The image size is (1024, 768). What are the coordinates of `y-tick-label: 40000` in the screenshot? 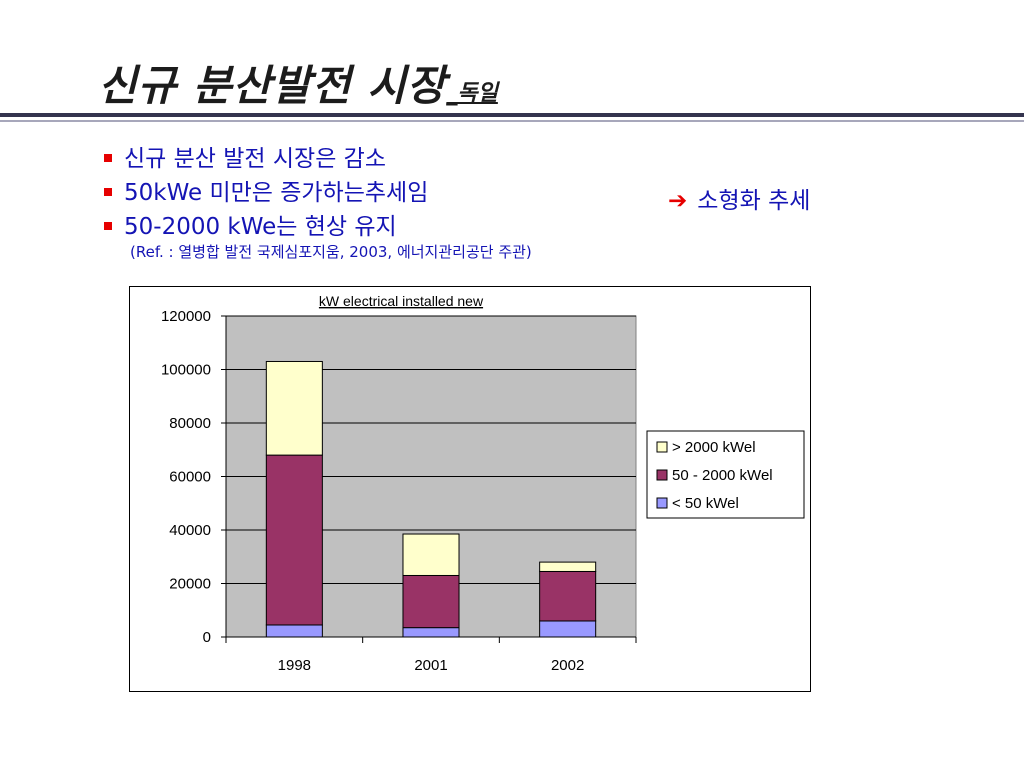 It's located at (190, 530).